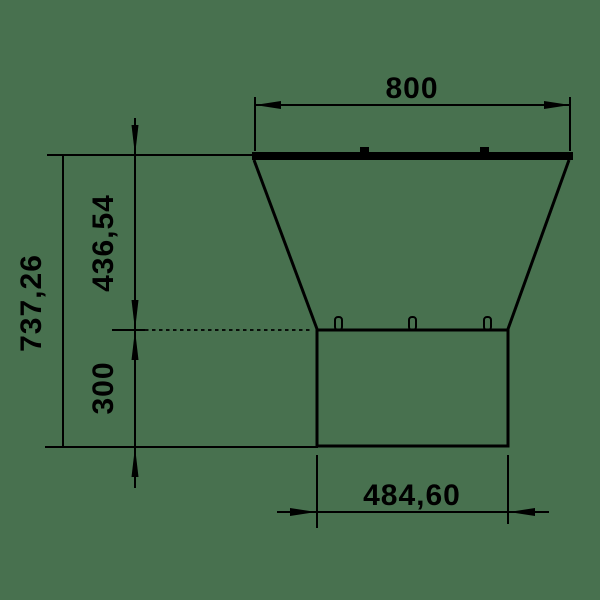 Image resolution: width=600 pixels, height=600 pixels. I want to click on outlet-slot-center, so click(412, 323).